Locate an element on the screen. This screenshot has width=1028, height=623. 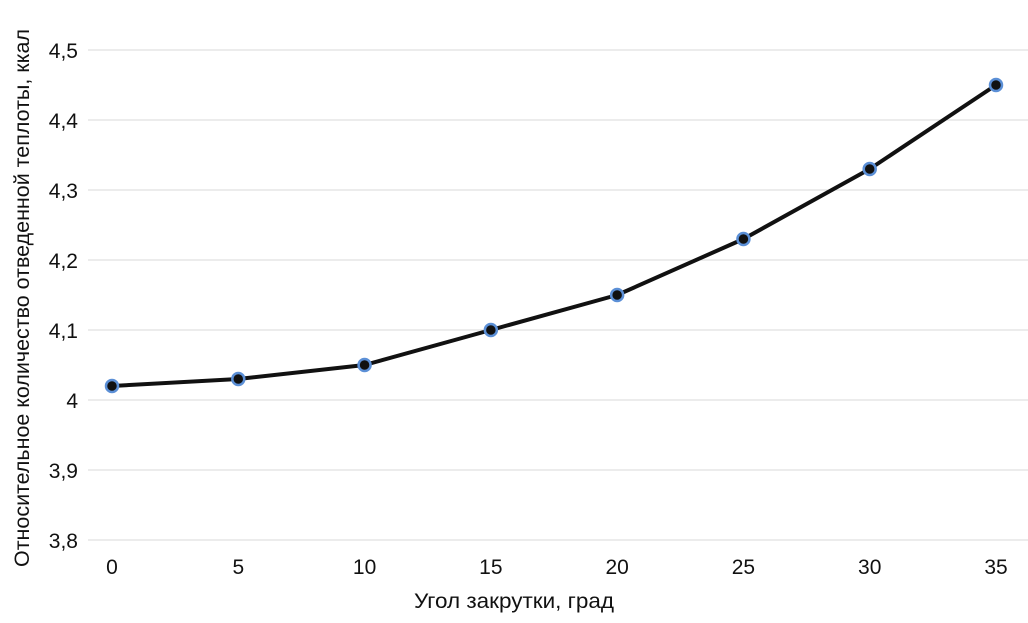
x-tick-labels: 0 5 10 15 20 25 30 35 is located at coordinates (557, 567).